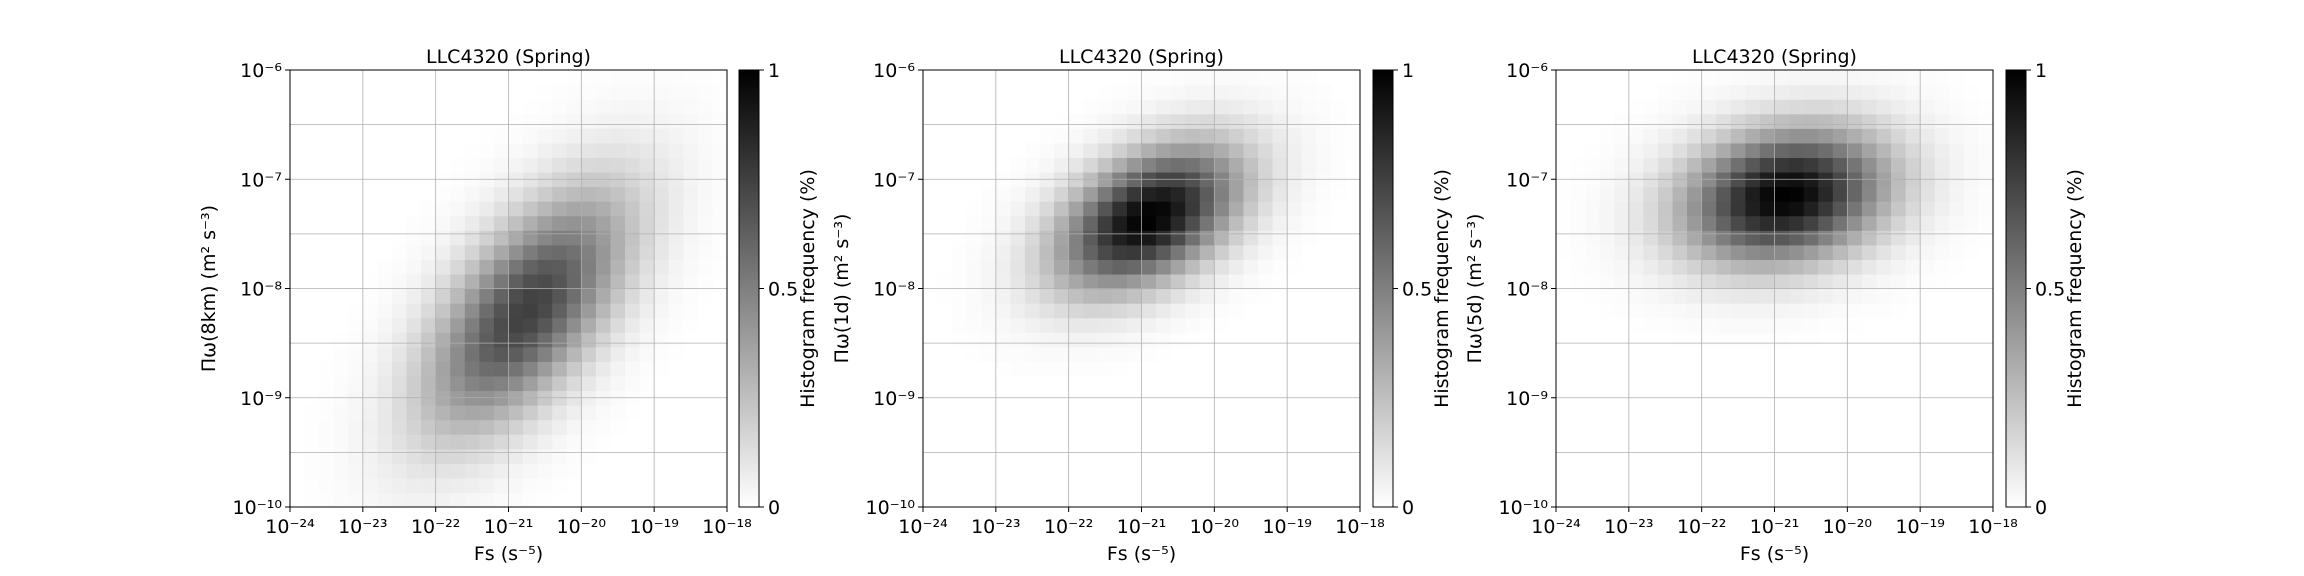 The image size is (2304, 576). Describe the element at coordinates (508, 554) in the screenshot. I see `x-axis-label: Fs (s⁻⁵)` at that location.